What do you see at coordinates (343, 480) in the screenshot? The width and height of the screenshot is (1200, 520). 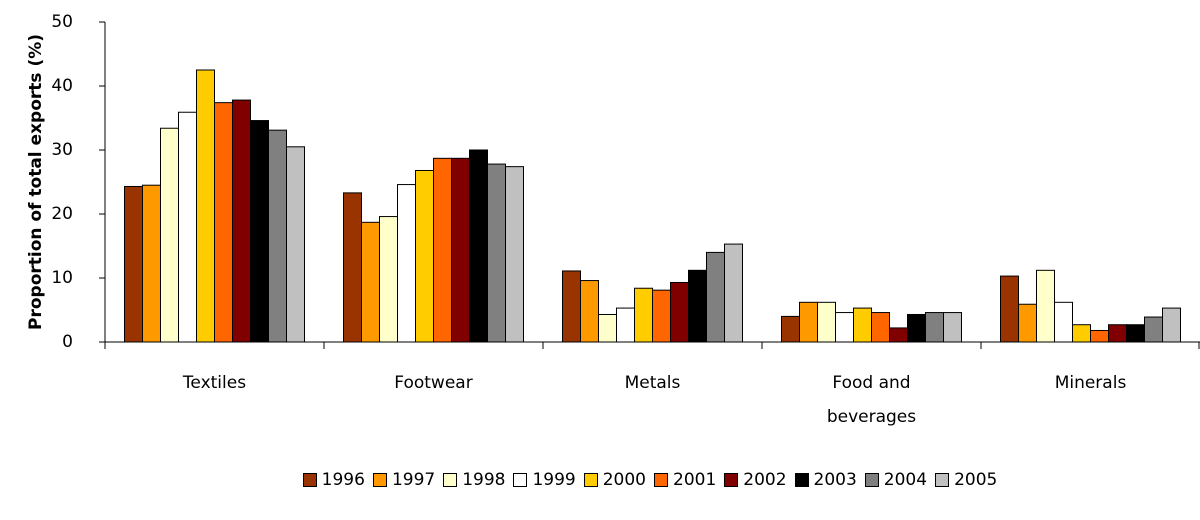 I see `legend-label: 1996` at bounding box center [343, 480].